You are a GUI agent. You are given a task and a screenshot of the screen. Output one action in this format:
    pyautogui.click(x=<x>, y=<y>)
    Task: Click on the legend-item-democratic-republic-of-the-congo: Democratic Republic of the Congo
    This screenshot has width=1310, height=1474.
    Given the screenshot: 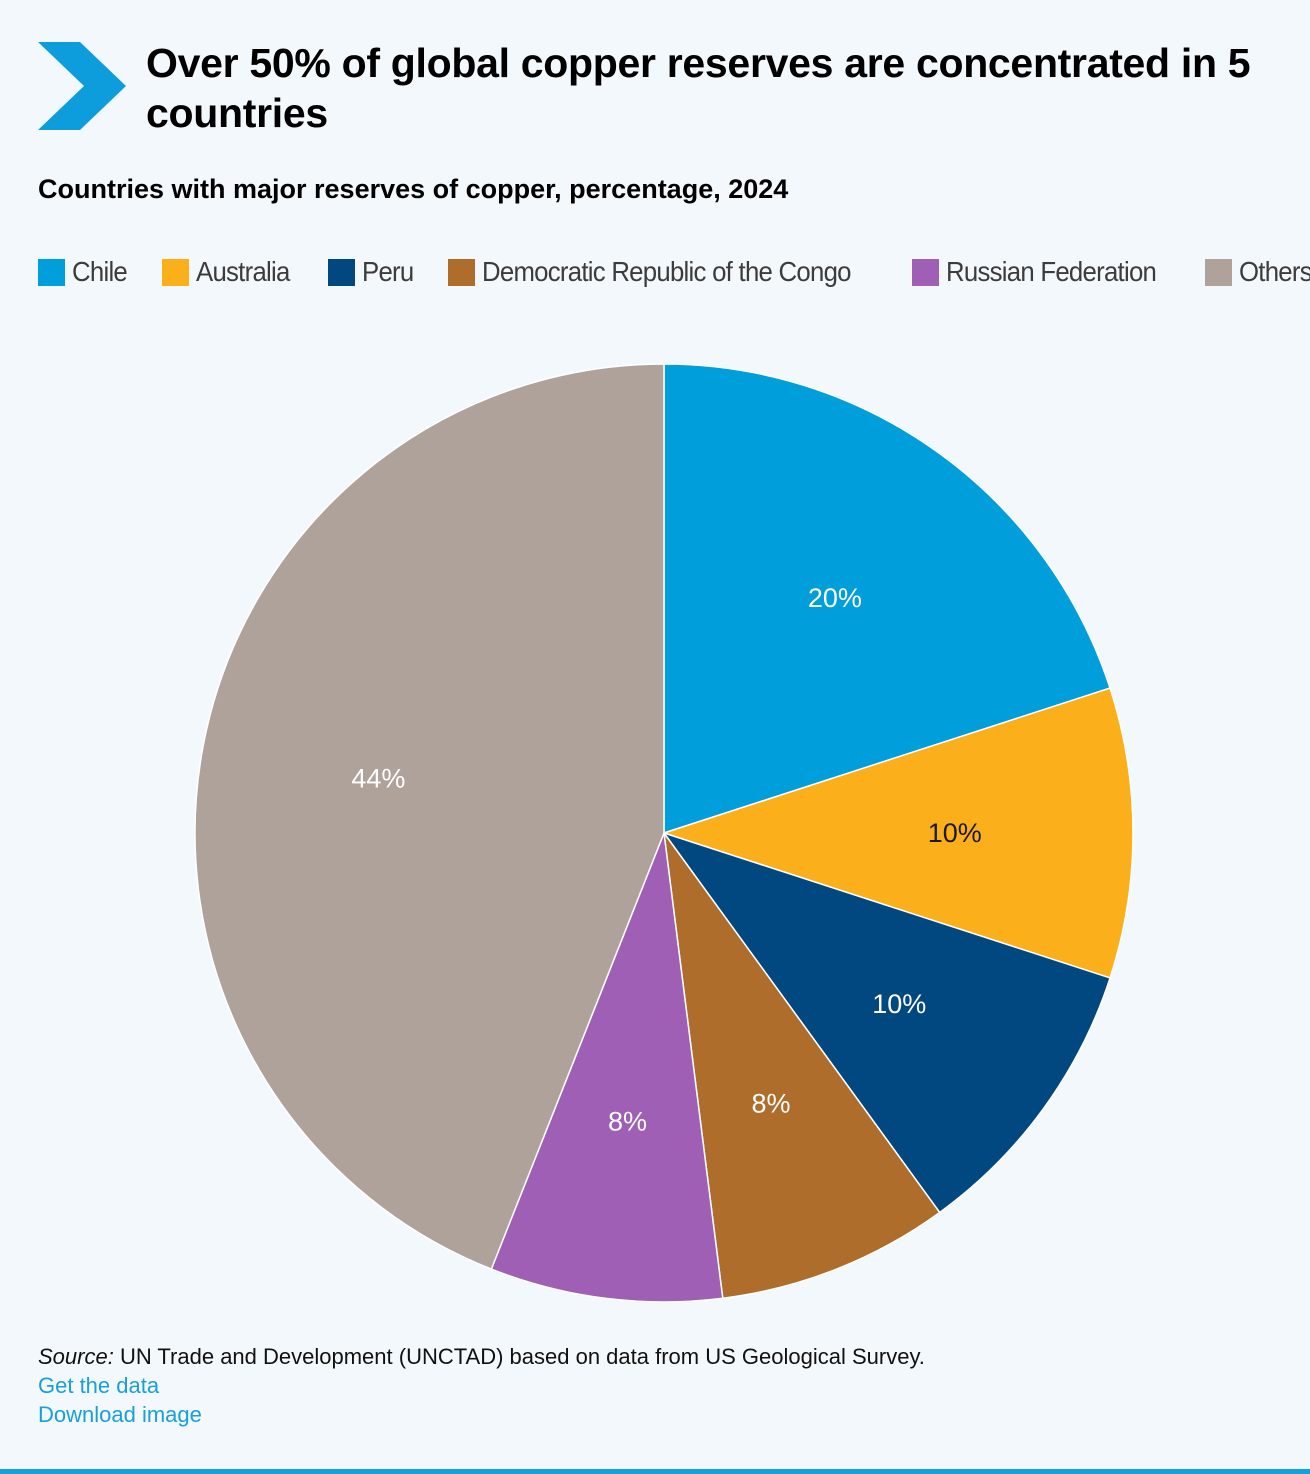 What is the action you would take?
    pyautogui.click(x=665, y=272)
    